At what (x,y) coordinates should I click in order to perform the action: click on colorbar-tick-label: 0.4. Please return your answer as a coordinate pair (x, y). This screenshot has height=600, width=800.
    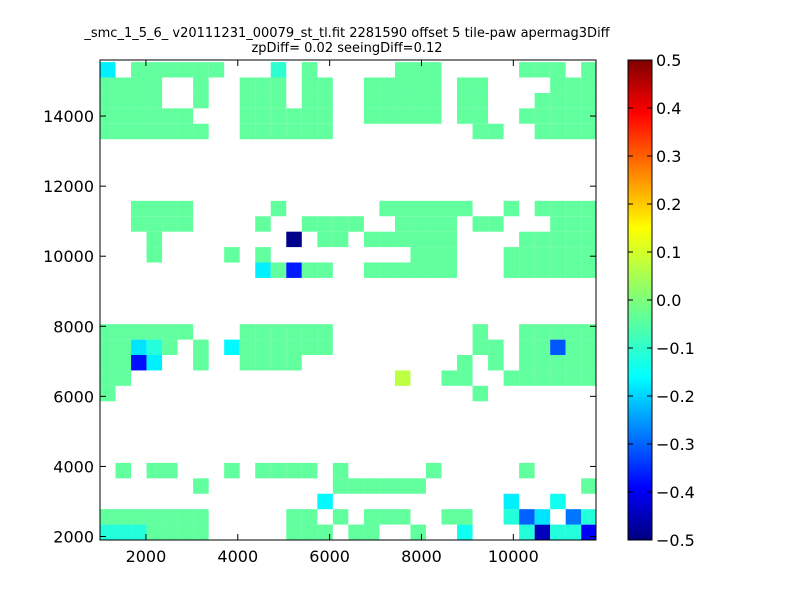
    Looking at the image, I should click on (668, 108).